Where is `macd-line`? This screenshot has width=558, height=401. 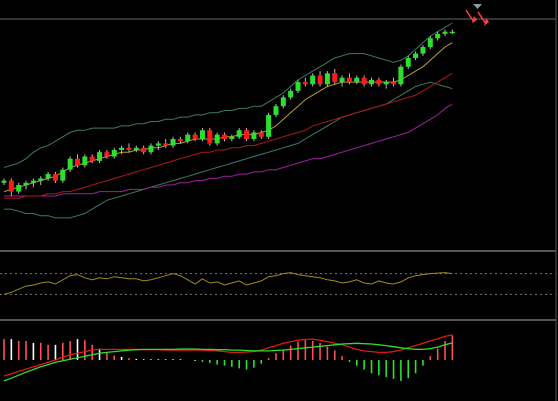 macd-line is located at coordinates (228, 362).